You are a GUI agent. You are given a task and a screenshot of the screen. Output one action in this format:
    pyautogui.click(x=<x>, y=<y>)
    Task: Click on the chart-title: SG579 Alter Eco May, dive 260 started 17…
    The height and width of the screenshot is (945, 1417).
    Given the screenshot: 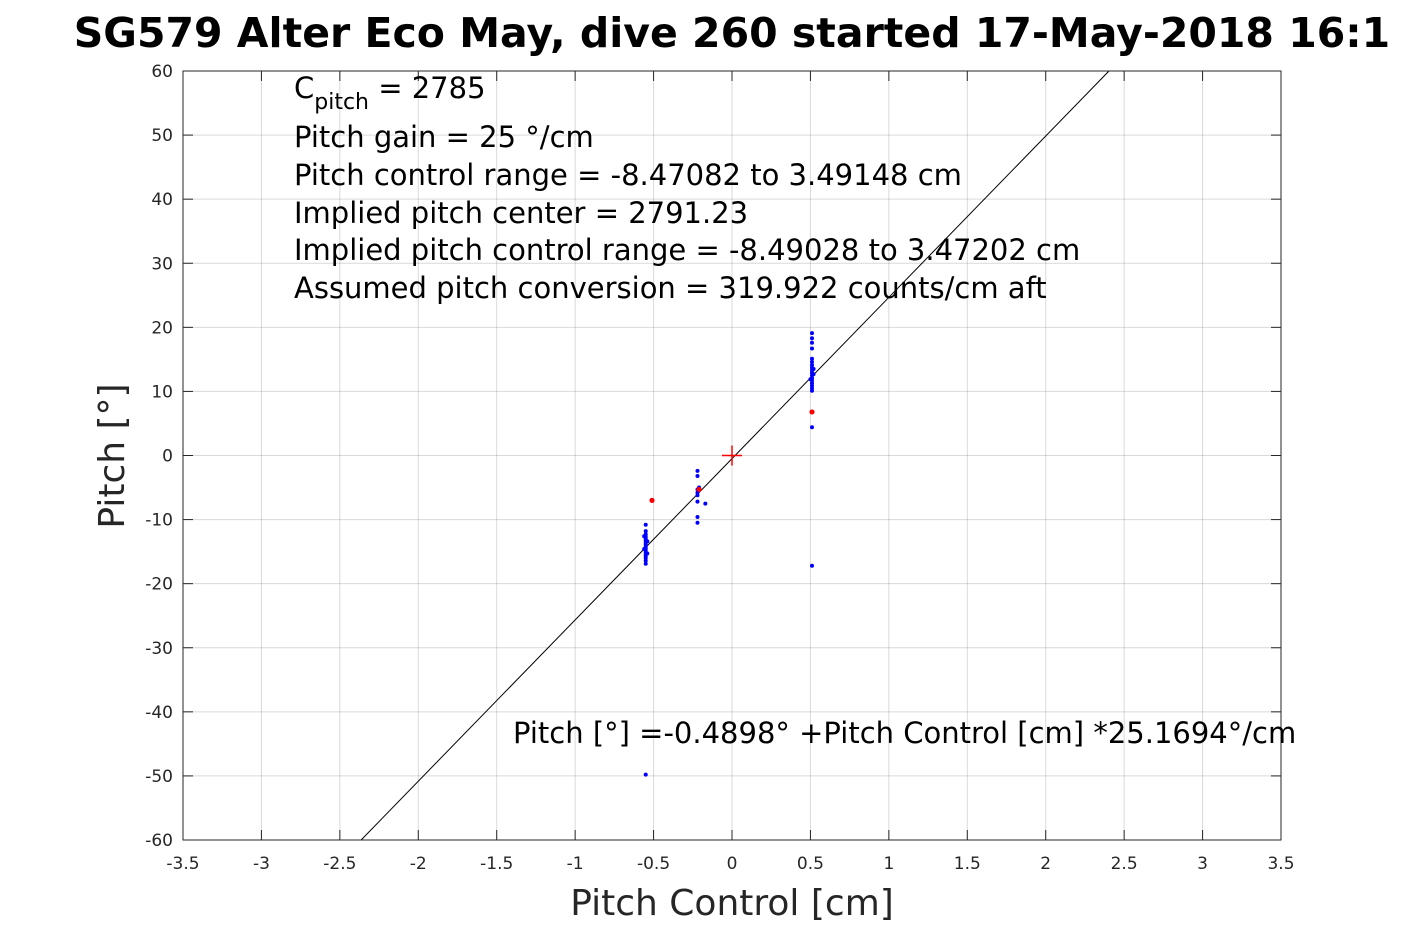 What is the action you would take?
    pyautogui.click(x=732, y=33)
    